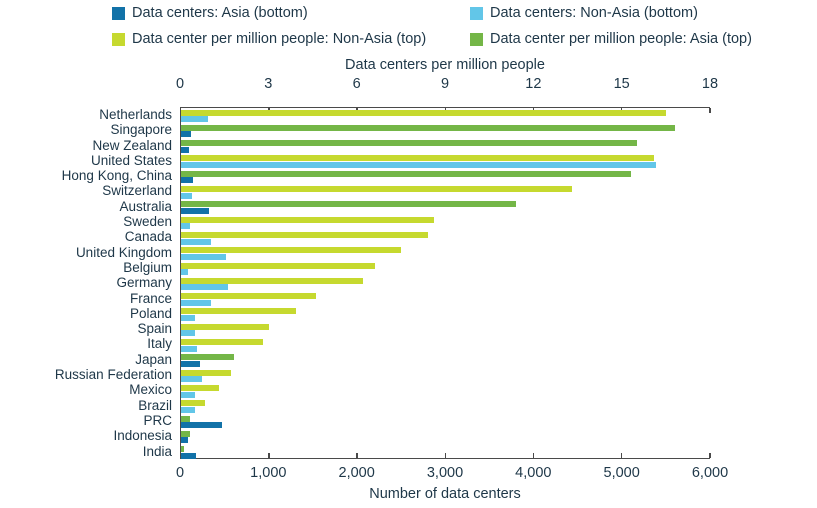  What do you see at coordinates (131, 160) in the screenshot?
I see `country-label: United States` at bounding box center [131, 160].